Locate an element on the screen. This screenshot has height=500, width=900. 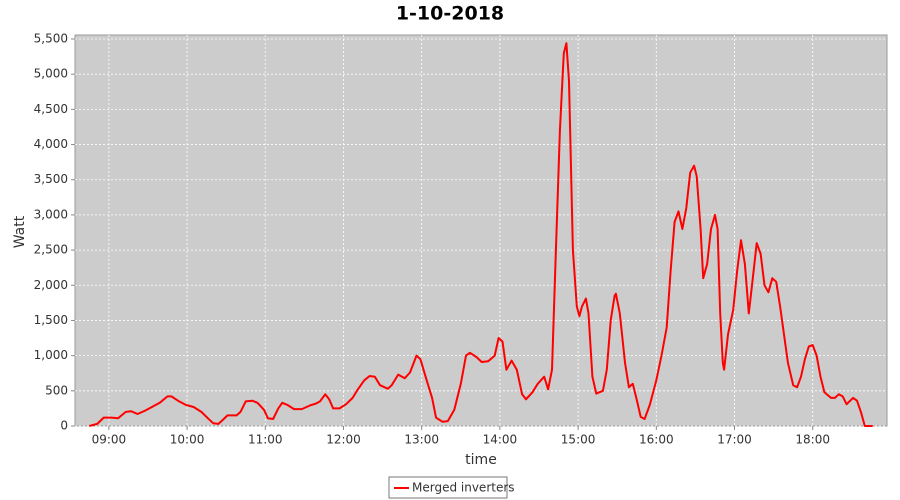
y-tick-label: 1,000 is located at coordinates (51, 355).